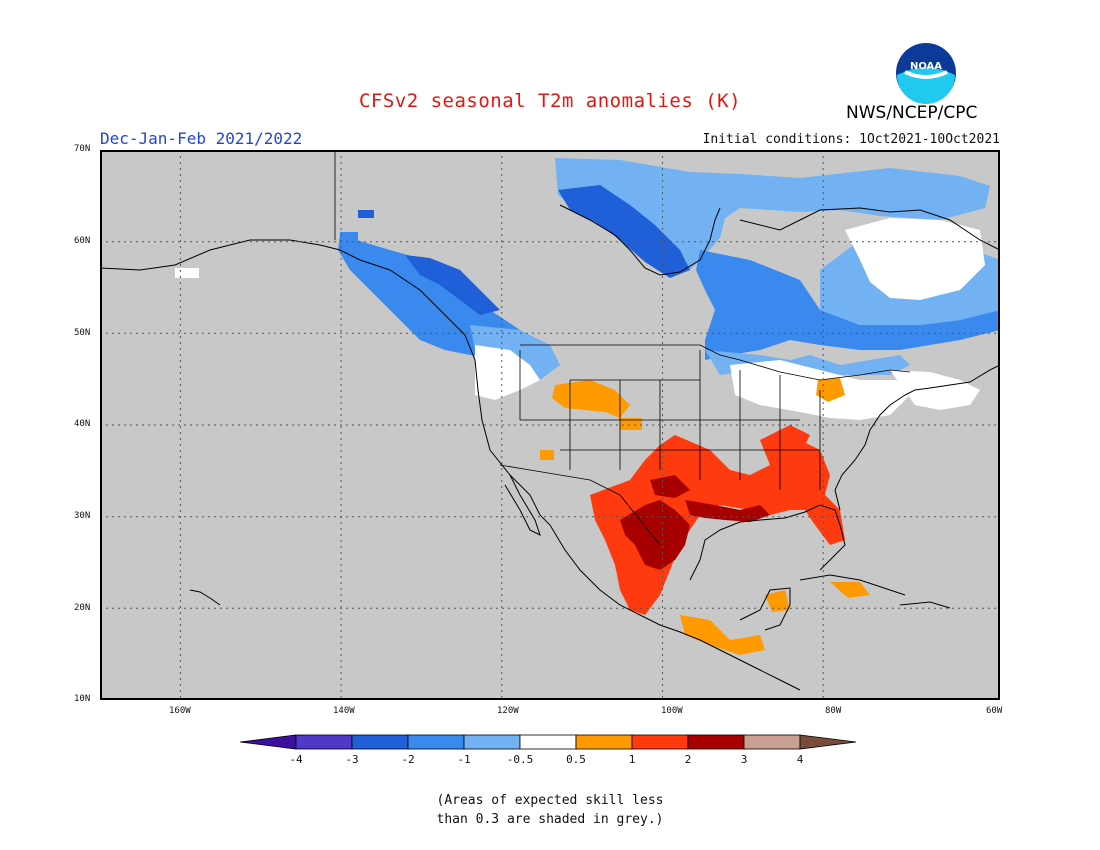 The width and height of the screenshot is (1100, 850). What do you see at coordinates (452, 285) in the screenshot?
I see `anomaly-region-darkblue-bc` at bounding box center [452, 285].